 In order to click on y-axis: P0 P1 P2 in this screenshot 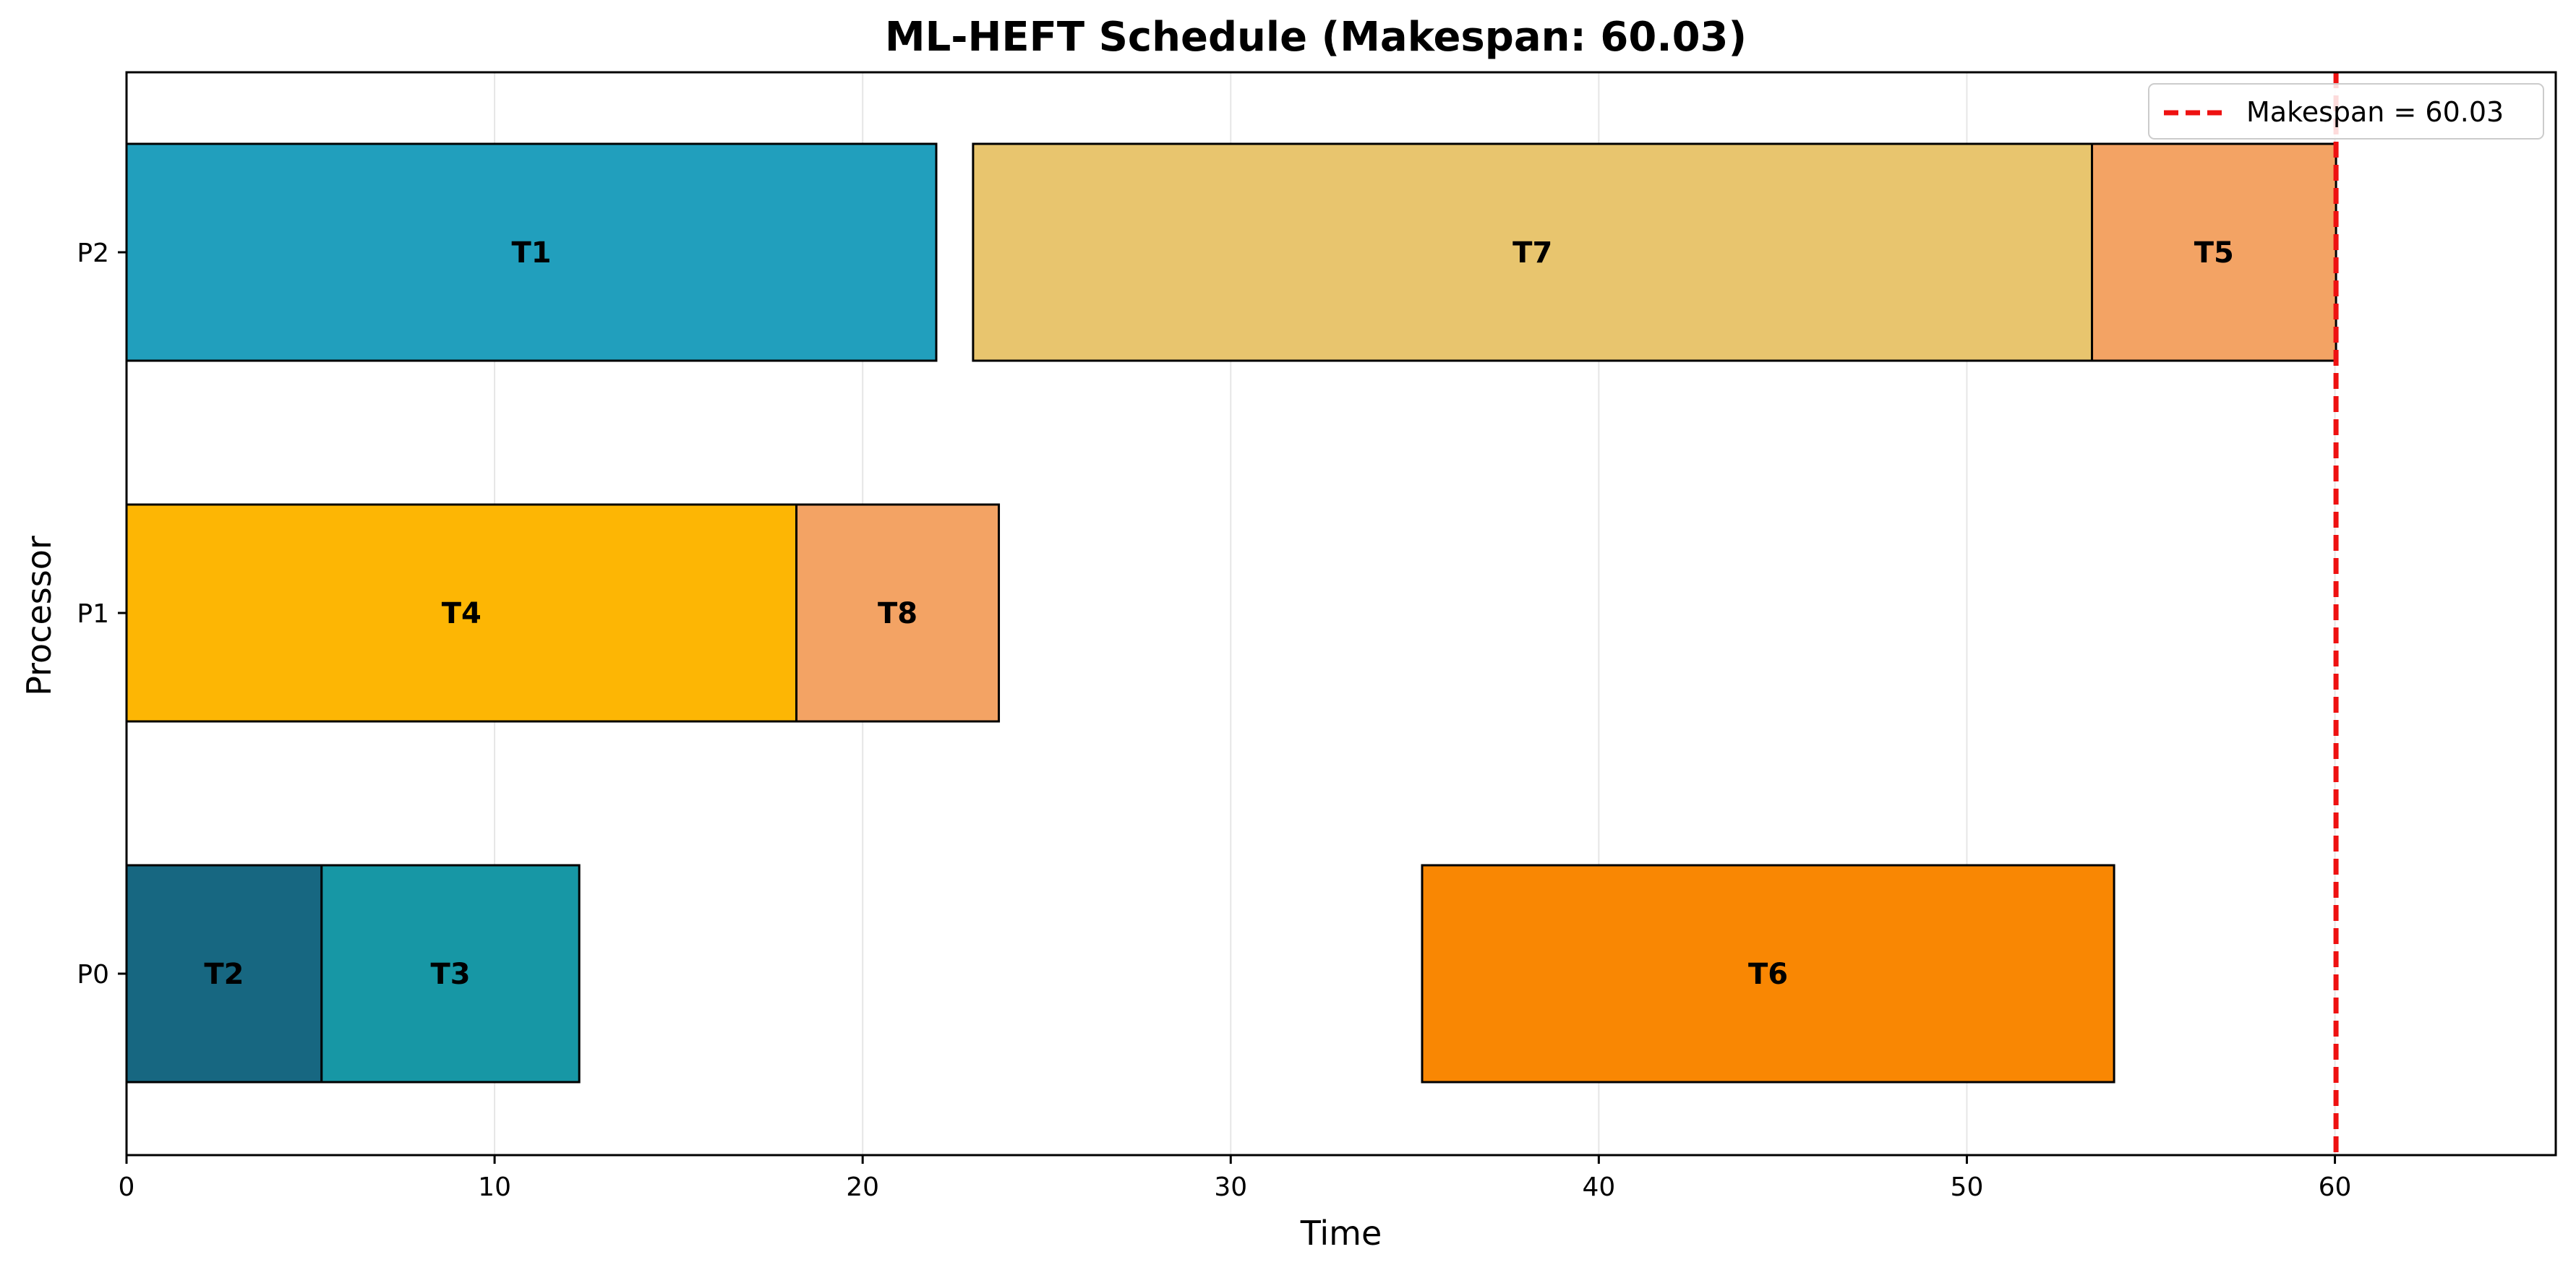, I will do `click(102, 614)`.